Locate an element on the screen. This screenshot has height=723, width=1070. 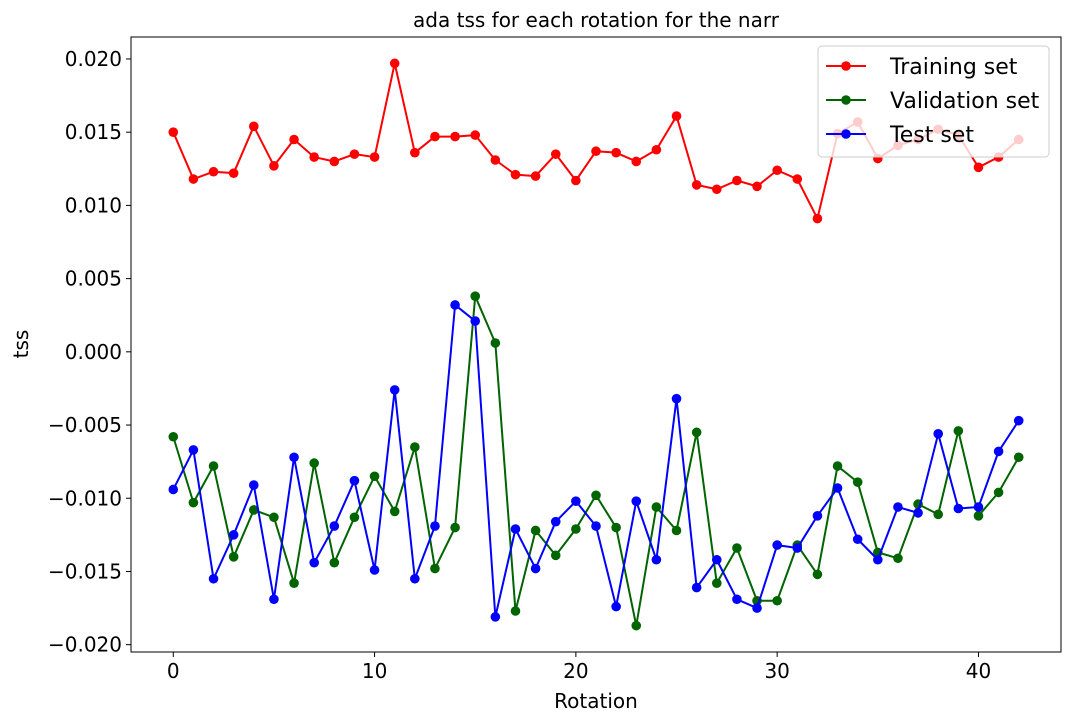
y-tick-label: −0.005 is located at coordinates (85, 425).